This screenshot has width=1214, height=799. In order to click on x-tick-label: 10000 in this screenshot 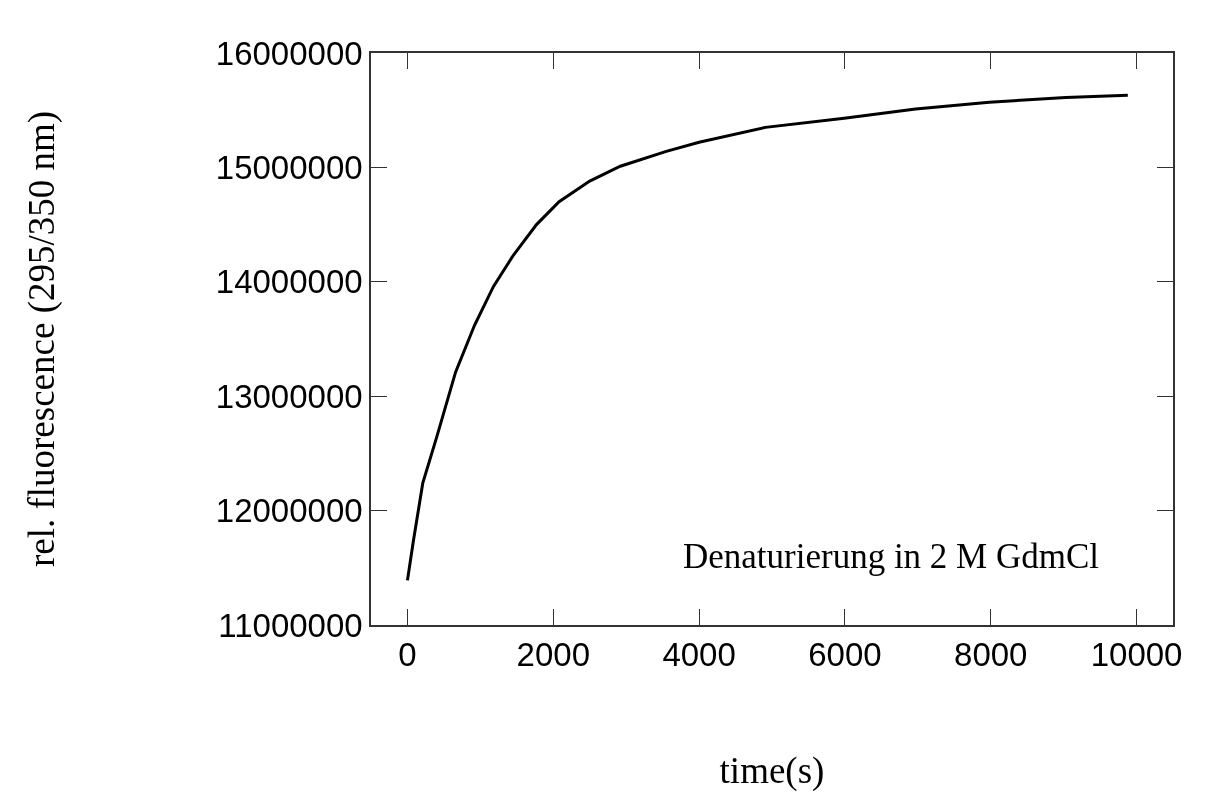, I will do `click(1136, 655)`.